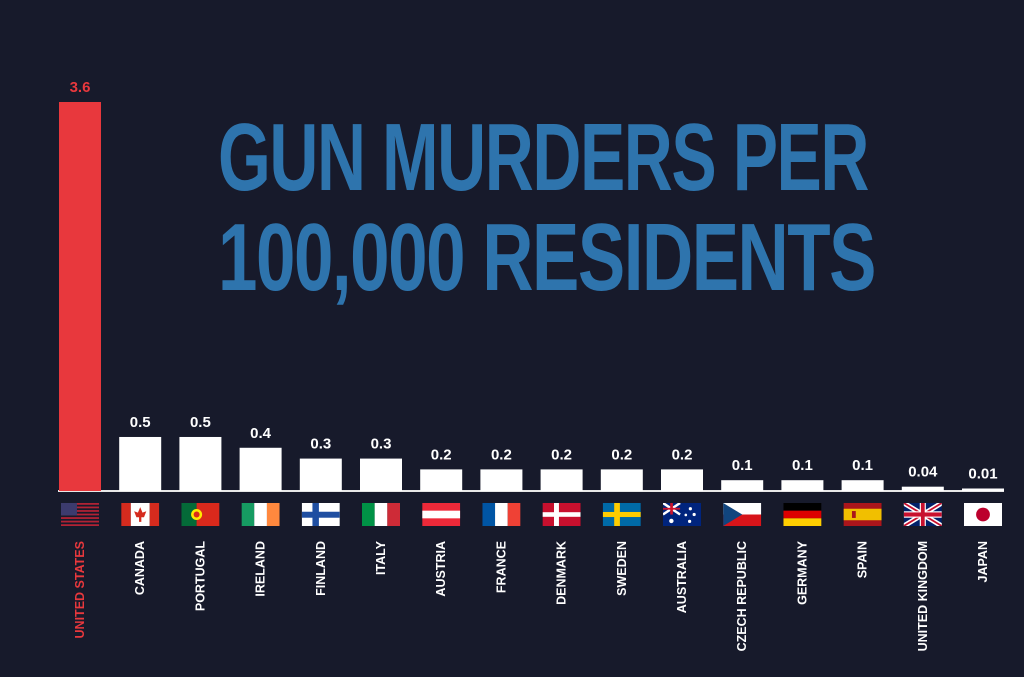 This screenshot has height=677, width=1024. Describe the element at coordinates (546, 257) in the screenshot. I see `chart-title-line-2: 100,000 RESIDENTS` at that location.